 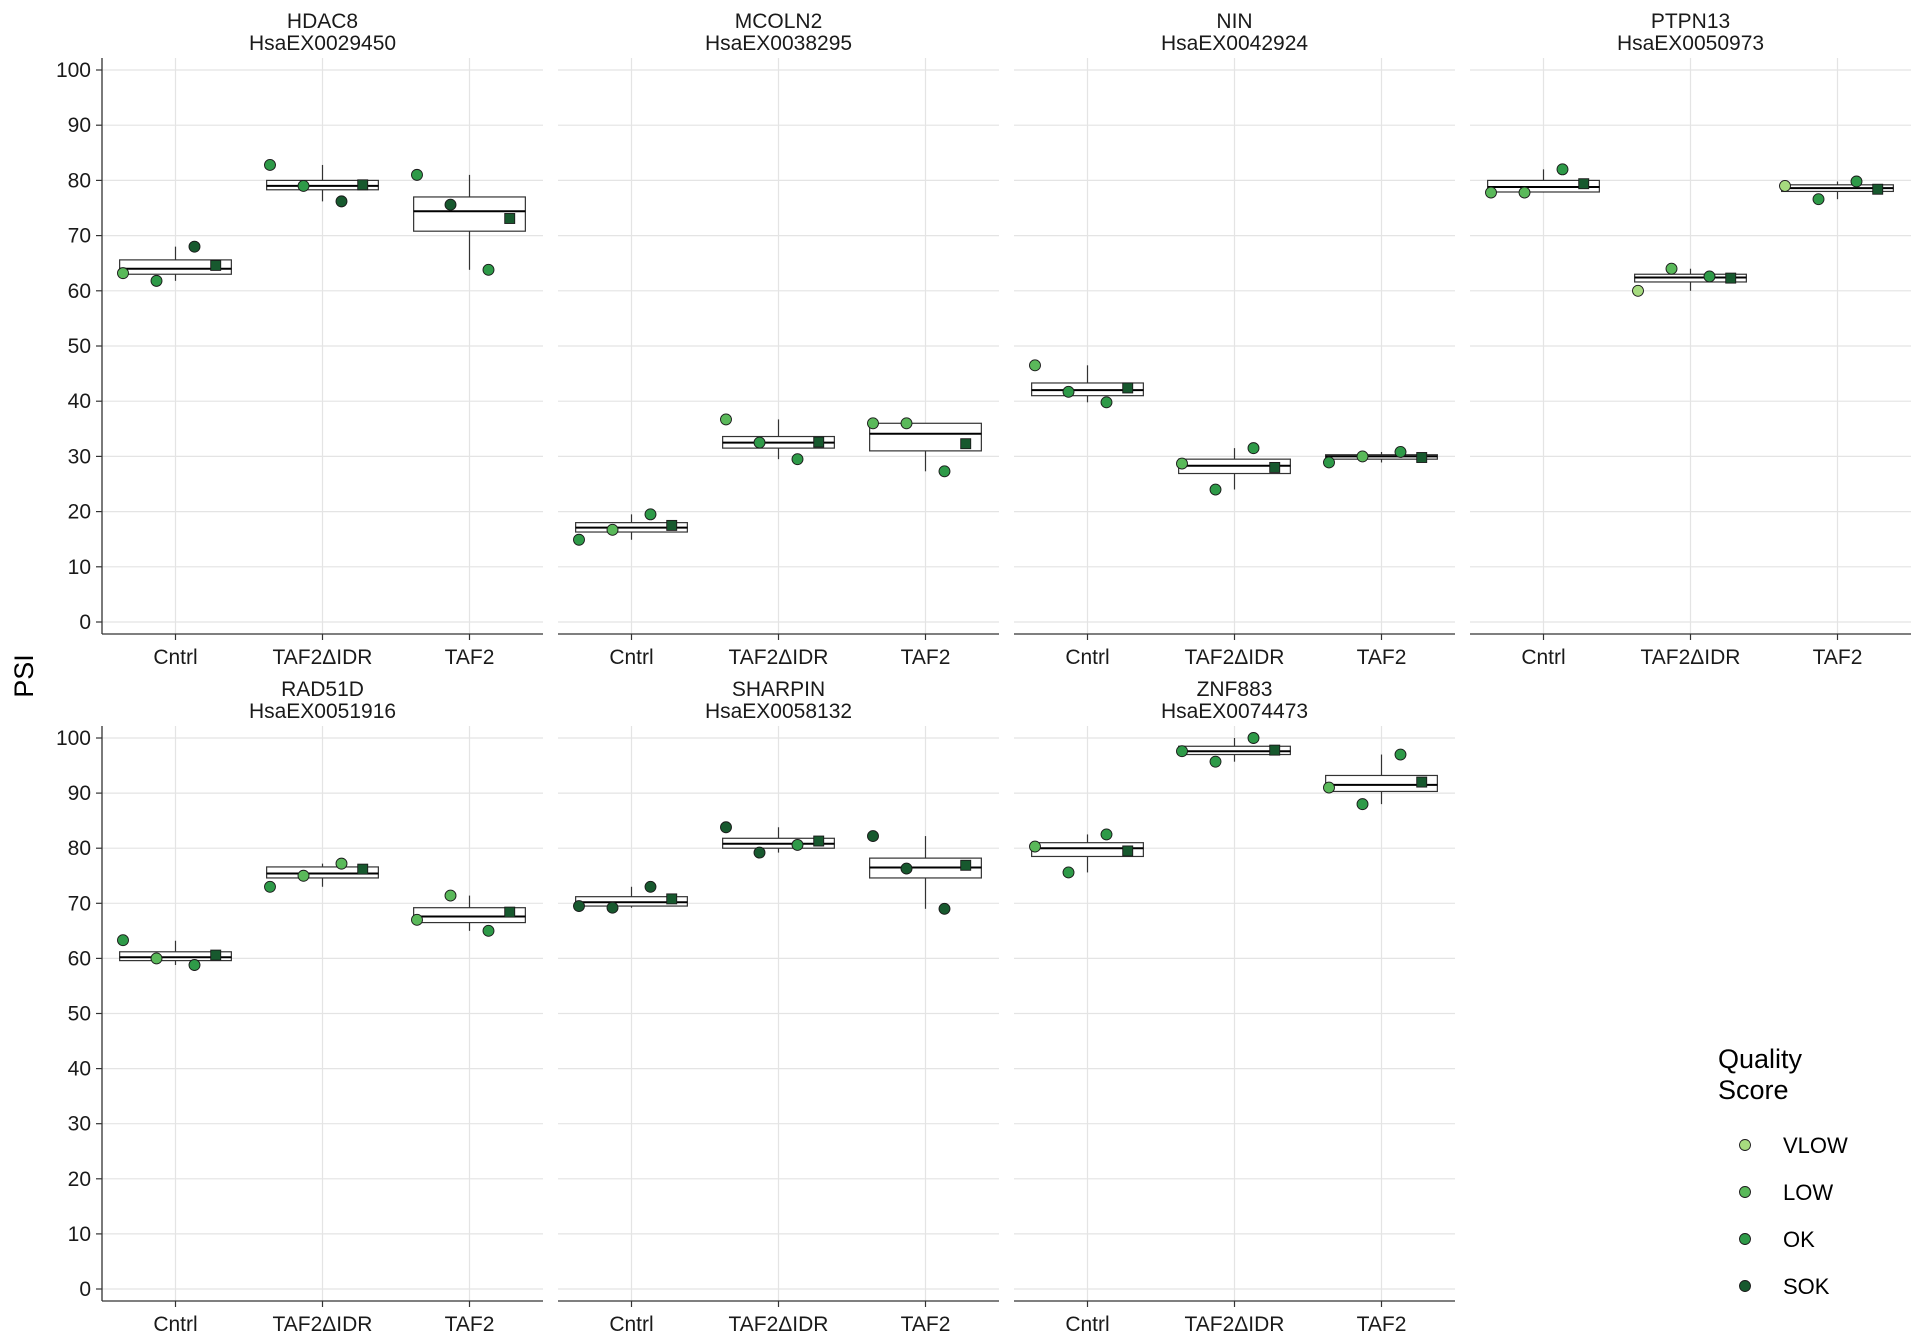 I want to click on panel-event-title: HsaEX0058132, so click(x=778, y=711).